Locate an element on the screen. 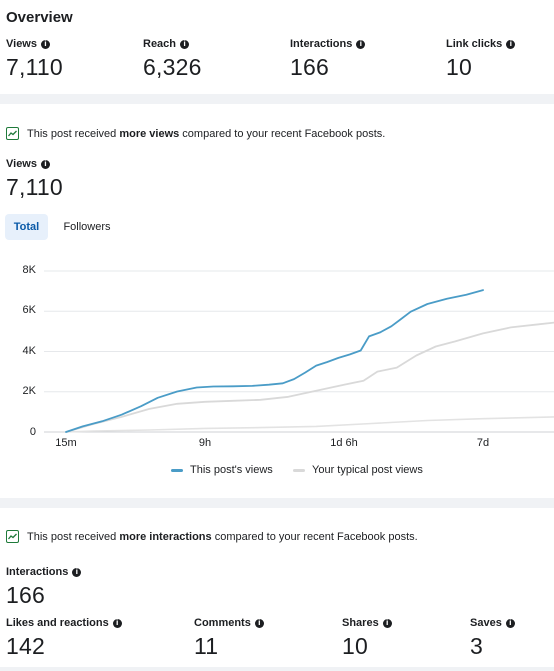 Image resolution: width=554 pixels, height=671 pixels. metric-value: 3 is located at coordinates (476, 646).